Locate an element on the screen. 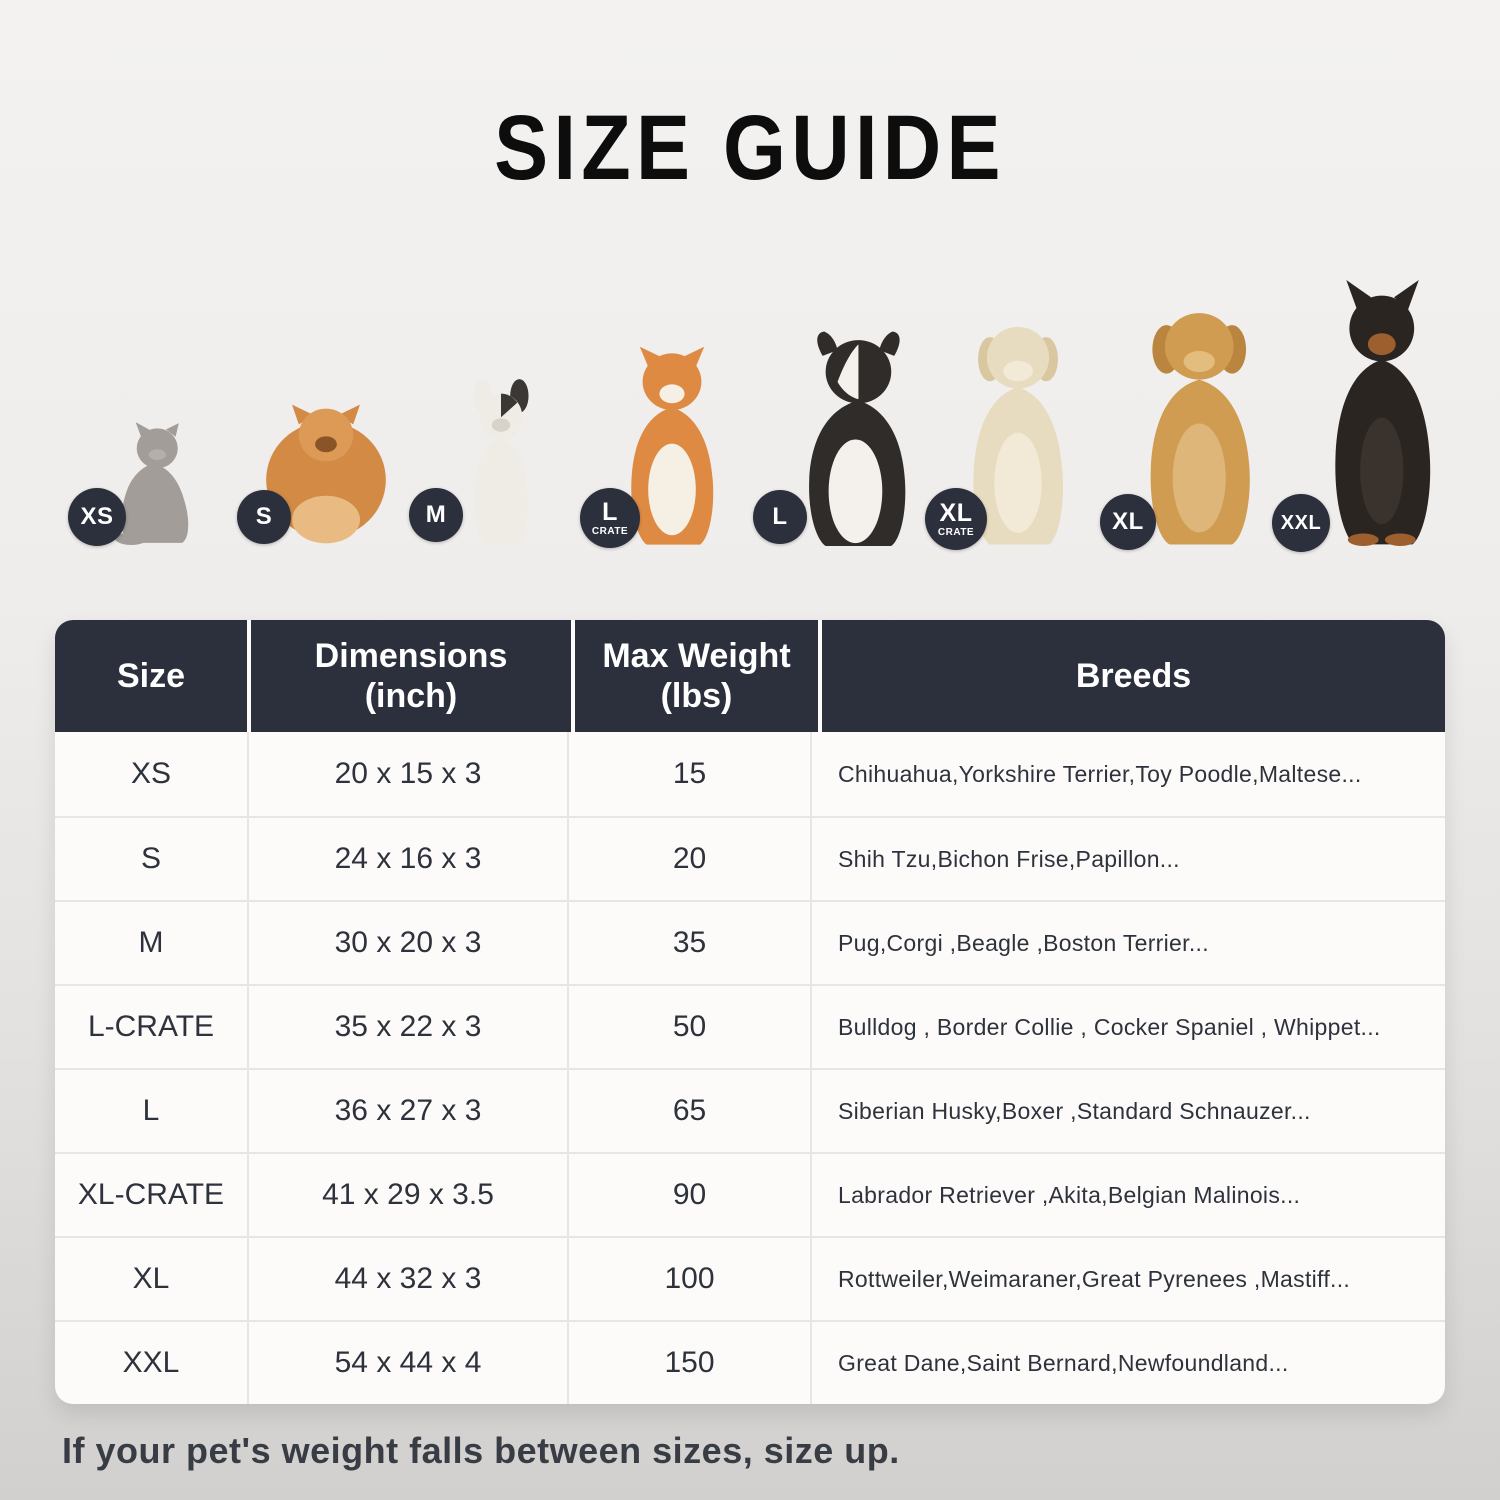  size-badge-xxl: XXL is located at coordinates (1301, 523).